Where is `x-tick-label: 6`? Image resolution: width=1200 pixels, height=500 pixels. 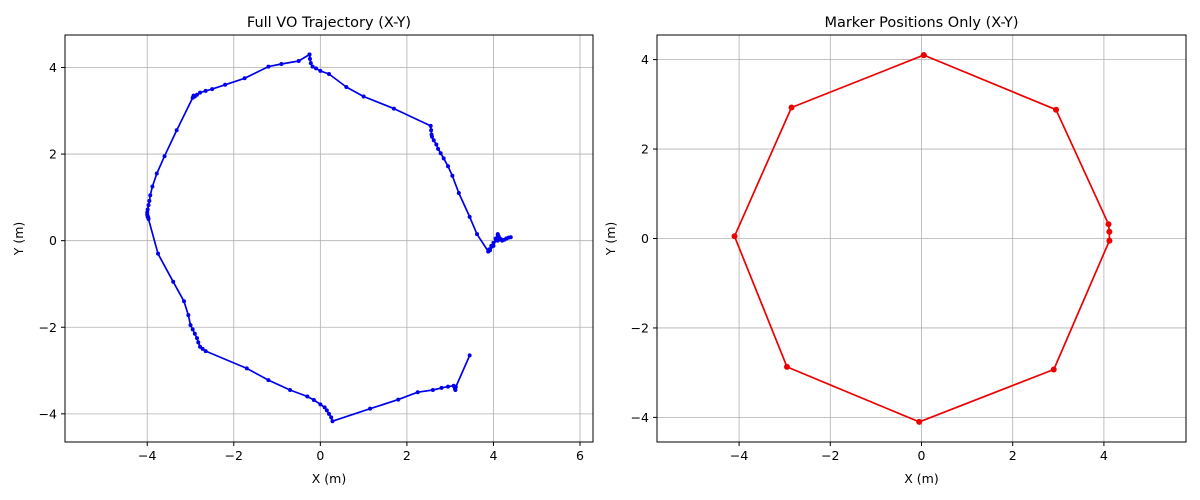
x-tick-label: 6 is located at coordinates (580, 455).